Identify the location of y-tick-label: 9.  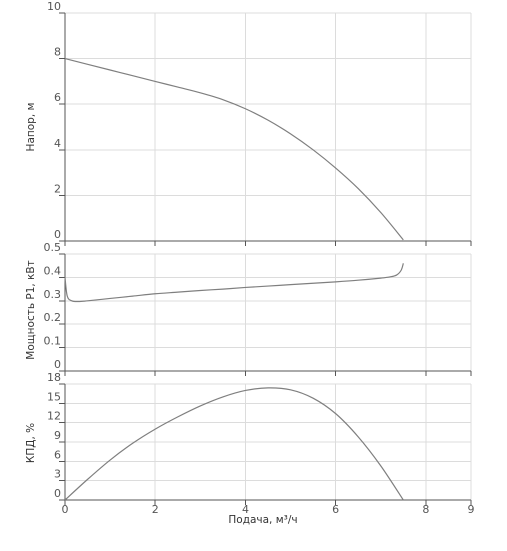
(57, 435).